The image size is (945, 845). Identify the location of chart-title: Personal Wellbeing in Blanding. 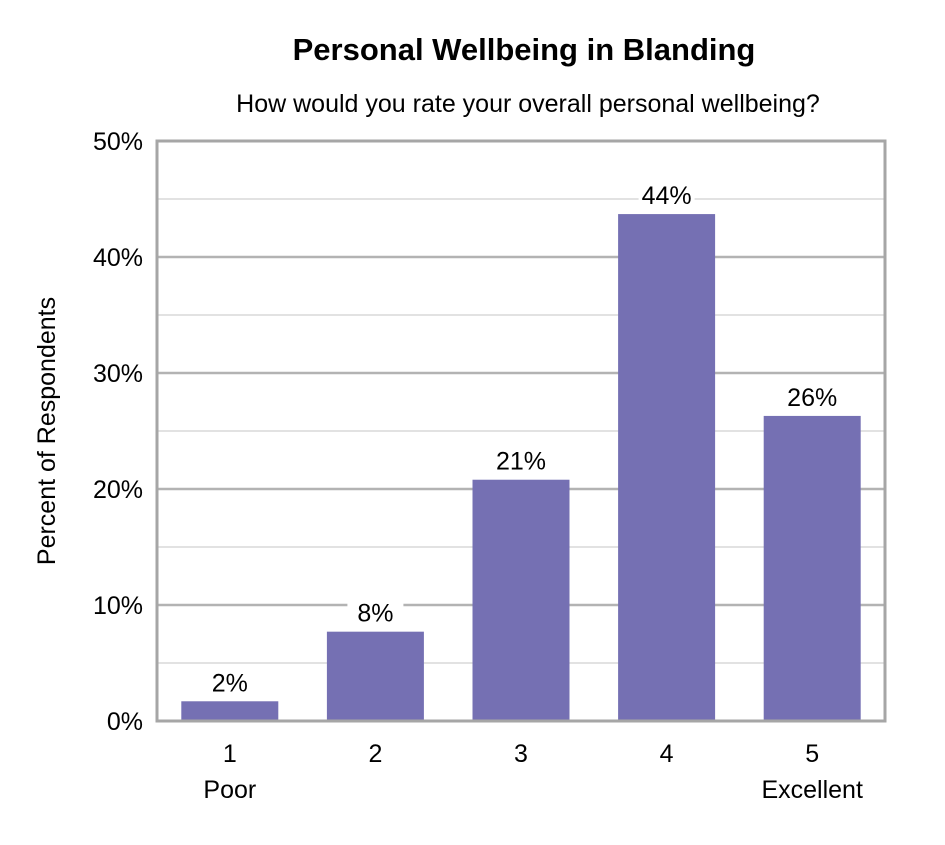
(524, 49).